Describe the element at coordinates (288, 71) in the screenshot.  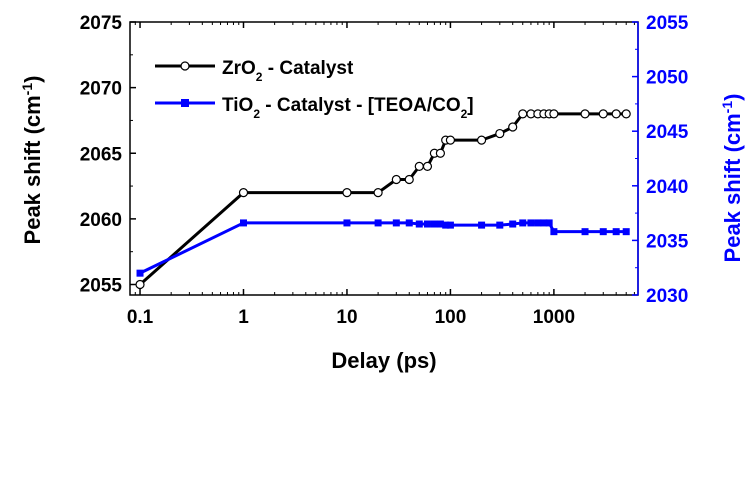
I see `legend-label-zro2: ZrO2 - Catalyst` at that location.